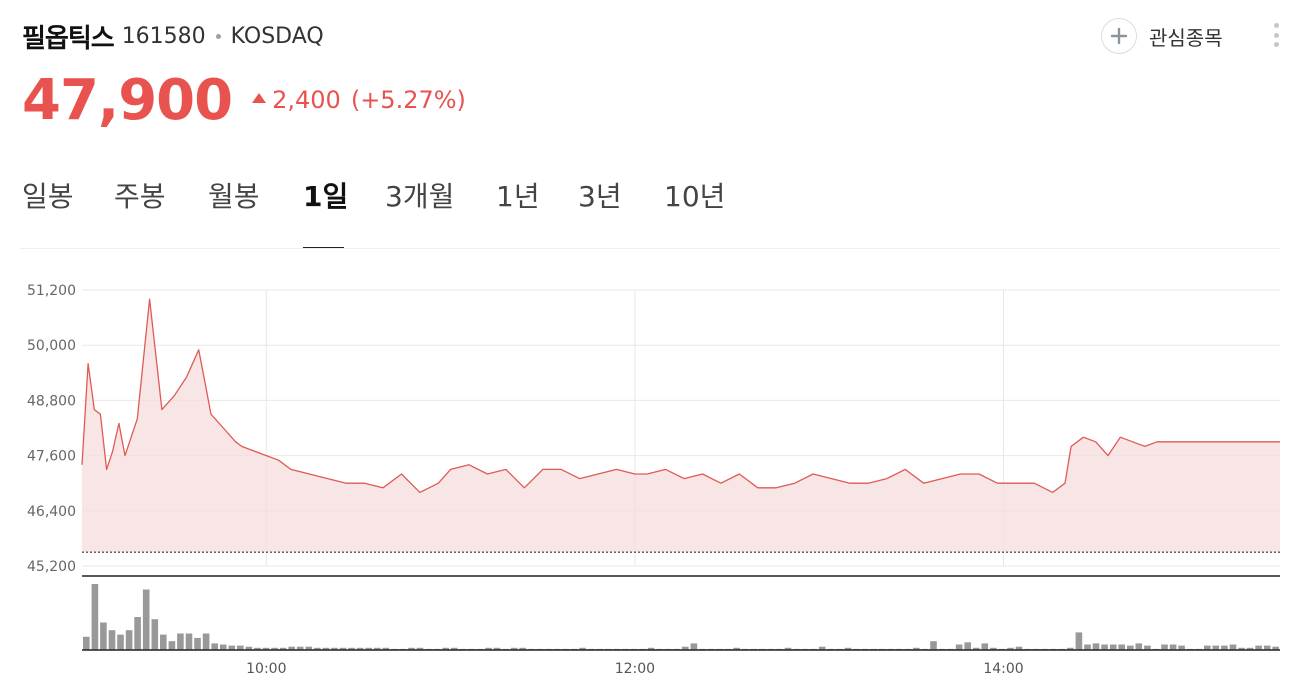  I want to click on separator-dot, so click(218, 36).